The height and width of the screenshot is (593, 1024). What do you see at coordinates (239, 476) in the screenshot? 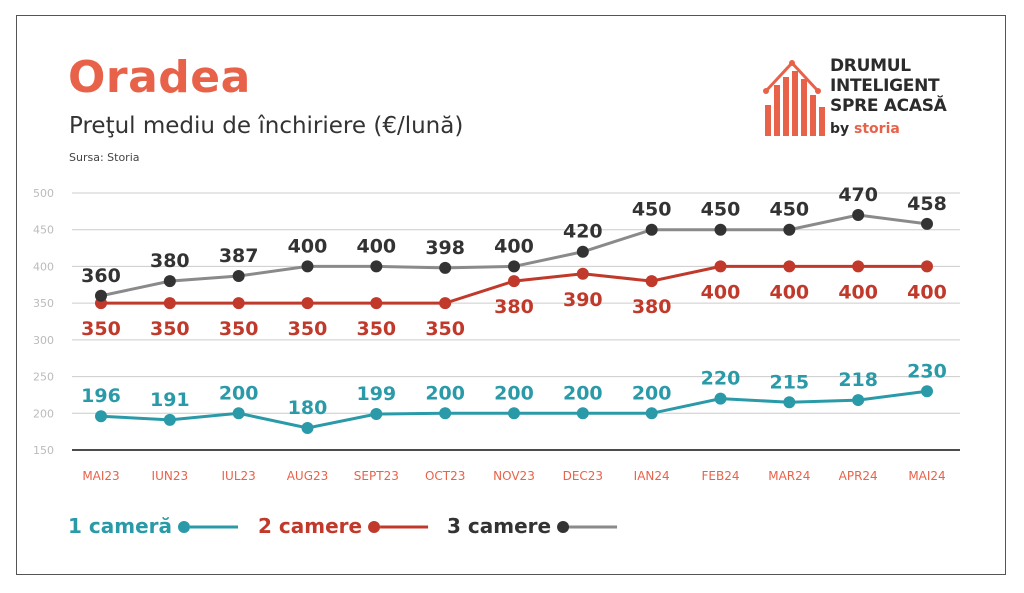
I see `x-tick-label: IUL23` at bounding box center [239, 476].